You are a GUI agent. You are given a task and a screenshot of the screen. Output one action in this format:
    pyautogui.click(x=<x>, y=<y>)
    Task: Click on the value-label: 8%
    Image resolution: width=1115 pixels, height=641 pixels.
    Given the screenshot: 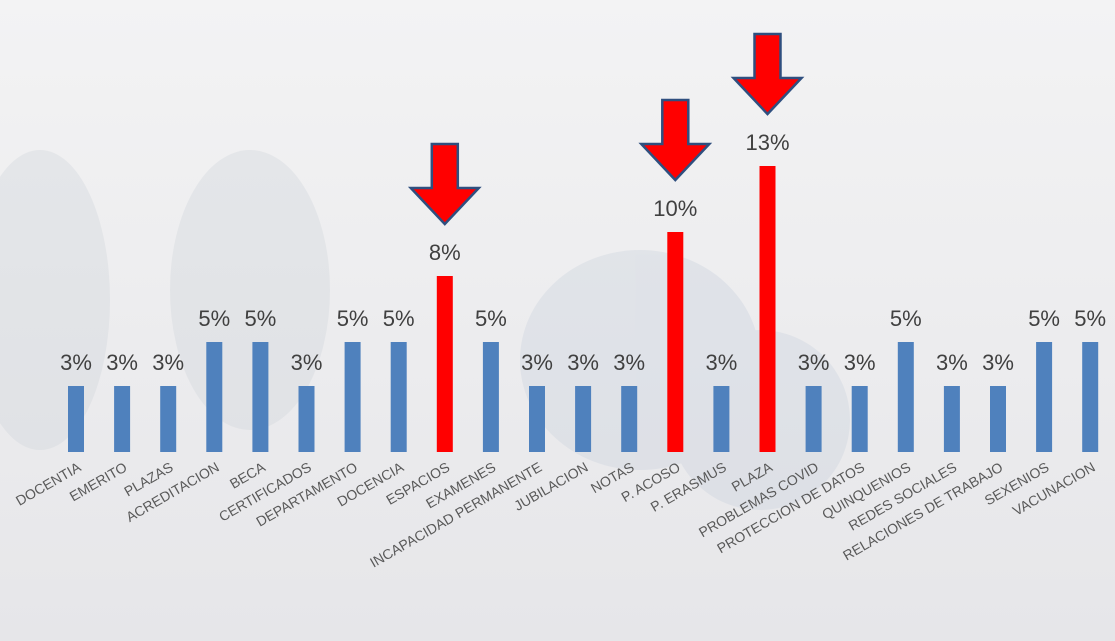 What is the action you would take?
    pyautogui.click(x=445, y=252)
    